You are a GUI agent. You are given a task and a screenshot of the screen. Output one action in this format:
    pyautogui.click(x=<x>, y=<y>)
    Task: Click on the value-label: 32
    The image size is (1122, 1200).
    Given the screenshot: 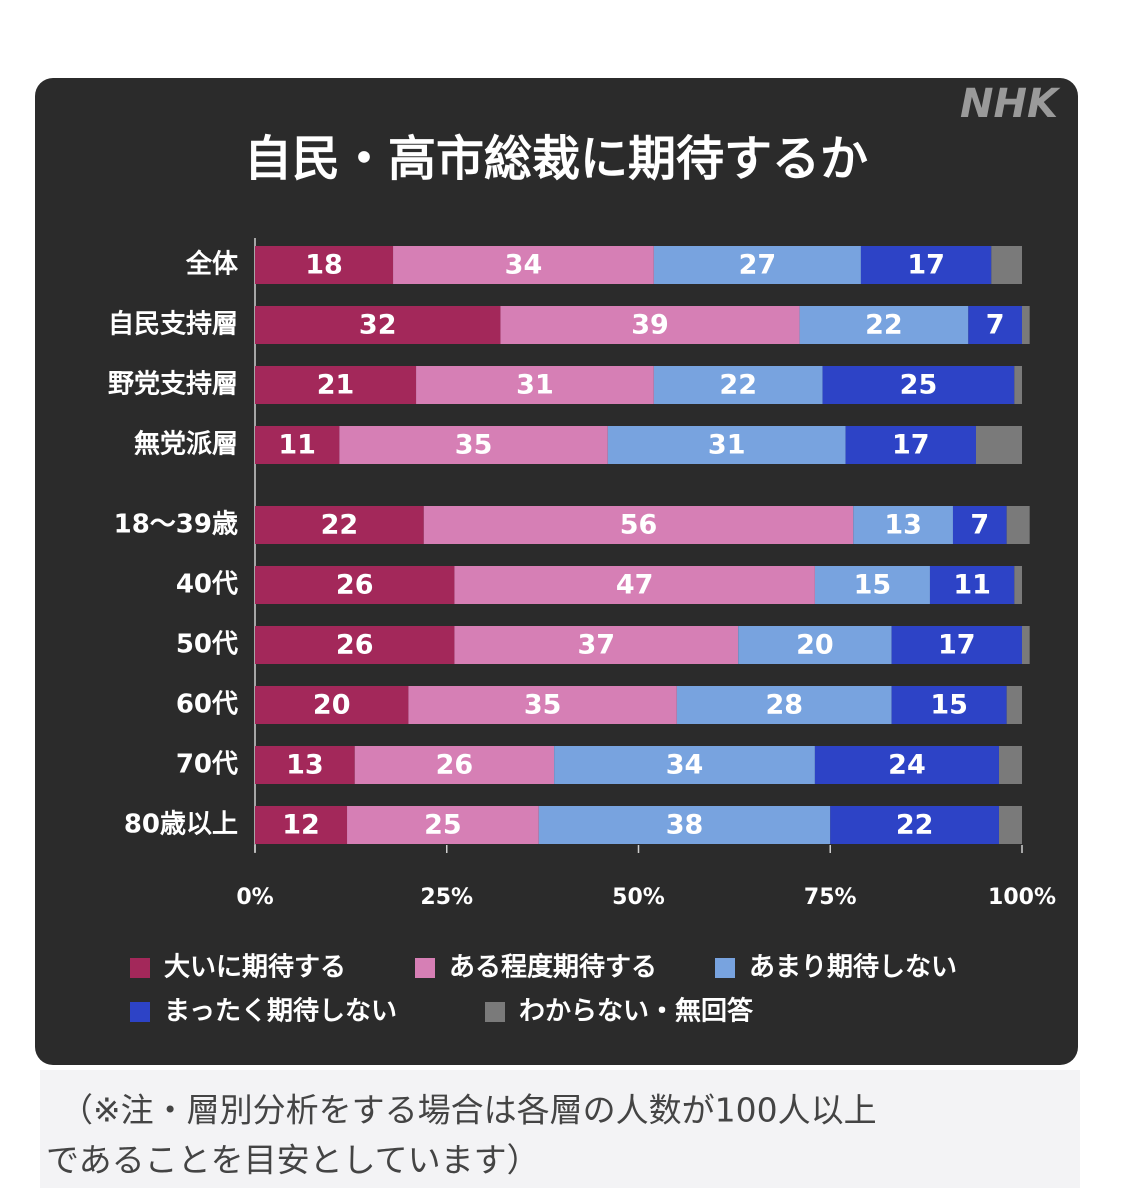 What is the action you would take?
    pyautogui.click(x=378, y=325)
    